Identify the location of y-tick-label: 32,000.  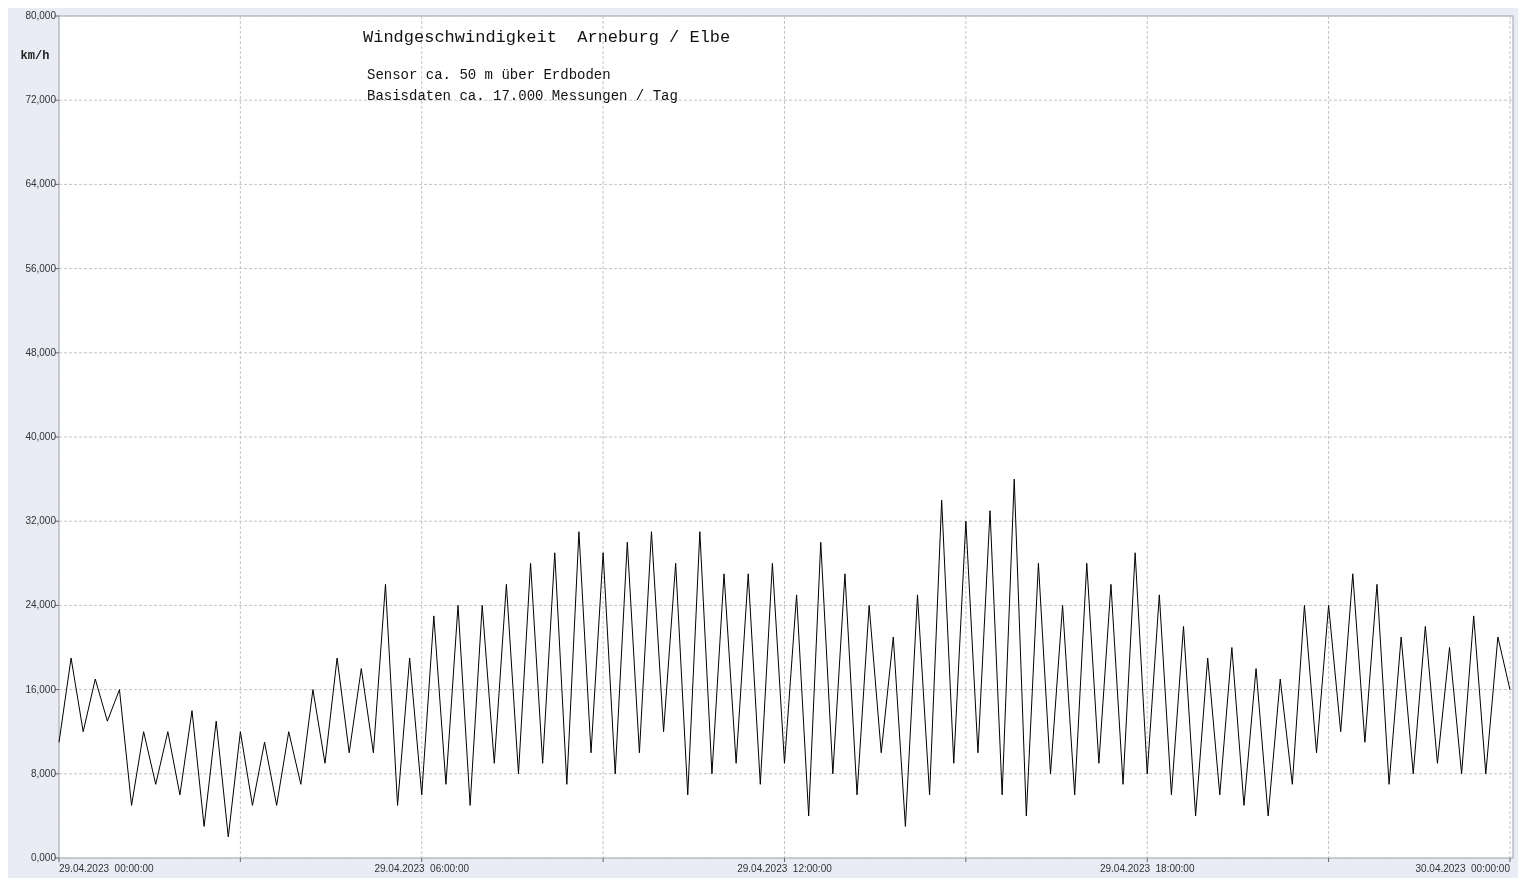
(41, 521).